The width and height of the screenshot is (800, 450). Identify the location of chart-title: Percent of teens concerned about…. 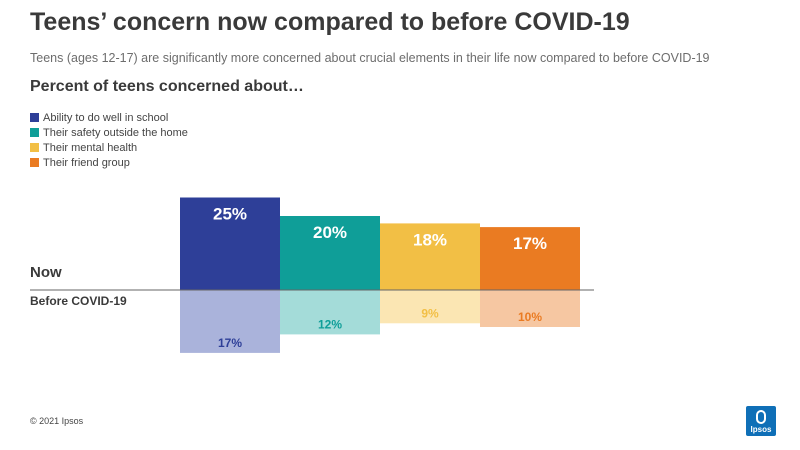
(167, 86).